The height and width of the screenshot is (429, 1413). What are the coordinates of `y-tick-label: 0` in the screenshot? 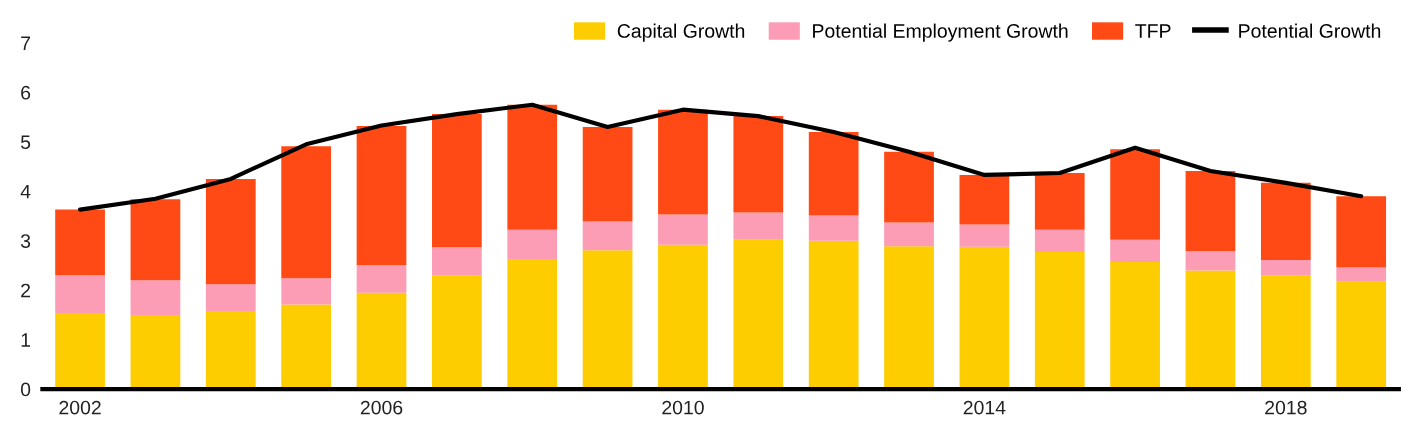 It's located at (25, 389).